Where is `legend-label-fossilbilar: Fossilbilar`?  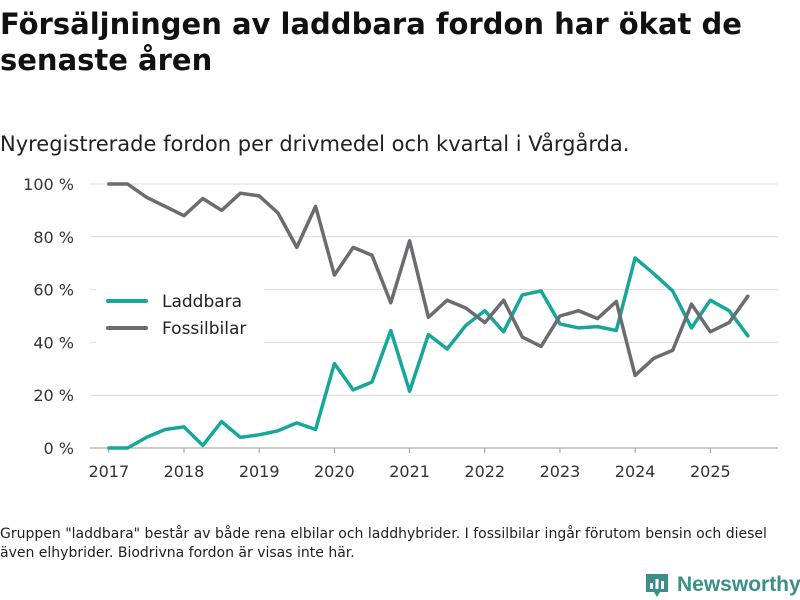
legend-label-fossilbilar: Fossilbilar is located at coordinates (204, 329).